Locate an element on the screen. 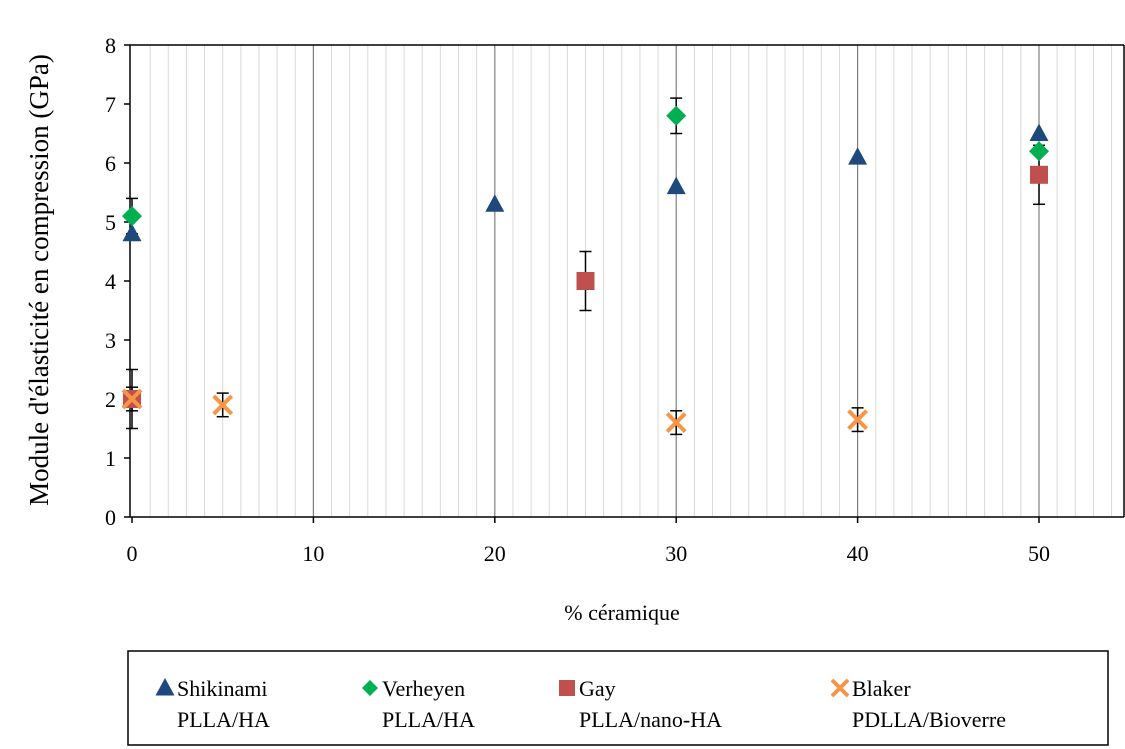 This screenshot has width=1125, height=749. y-tick-label: 4 is located at coordinates (110, 281).